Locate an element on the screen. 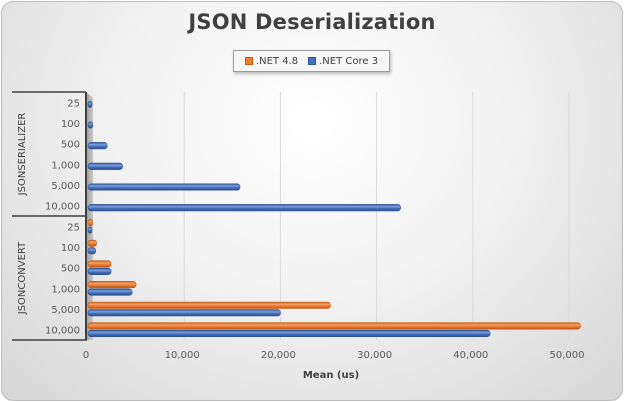 The image size is (624, 402). legend-swatch-netcore3 is located at coordinates (312, 61).